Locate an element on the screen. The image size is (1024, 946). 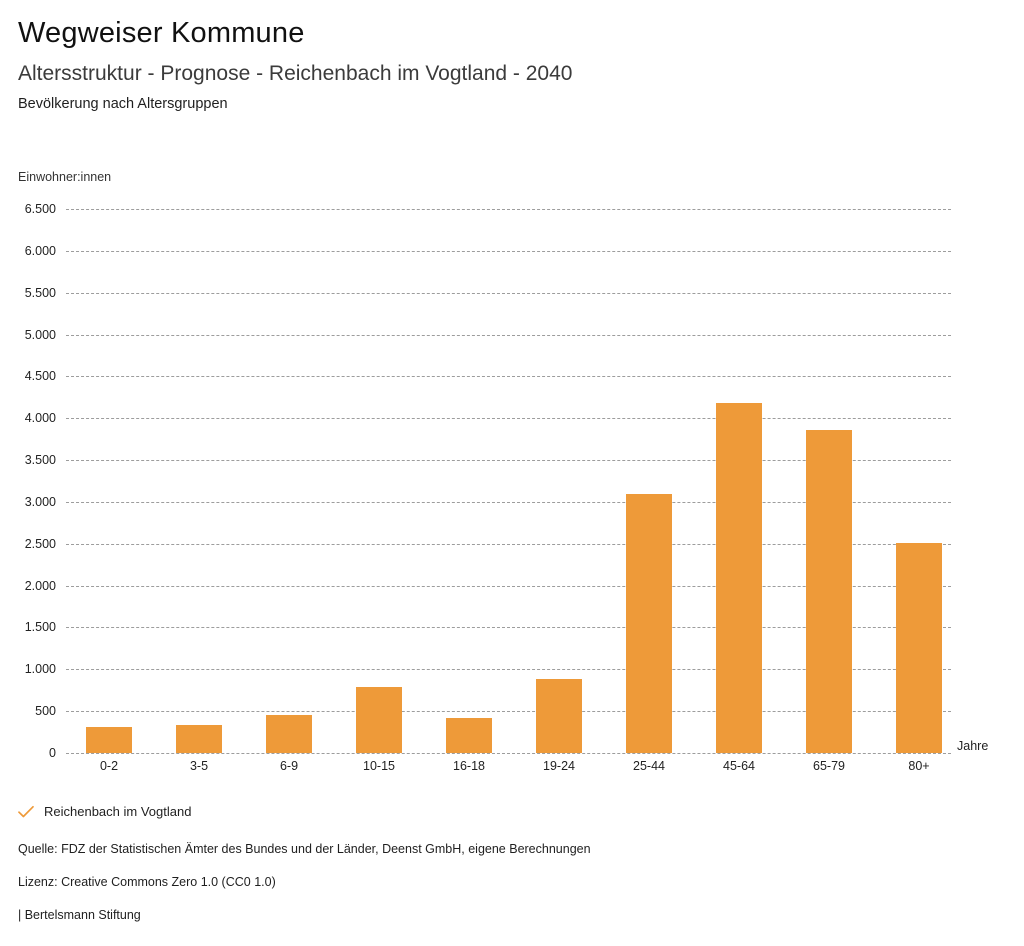
y-axis-tick-label: 500 is located at coordinates (45, 711).